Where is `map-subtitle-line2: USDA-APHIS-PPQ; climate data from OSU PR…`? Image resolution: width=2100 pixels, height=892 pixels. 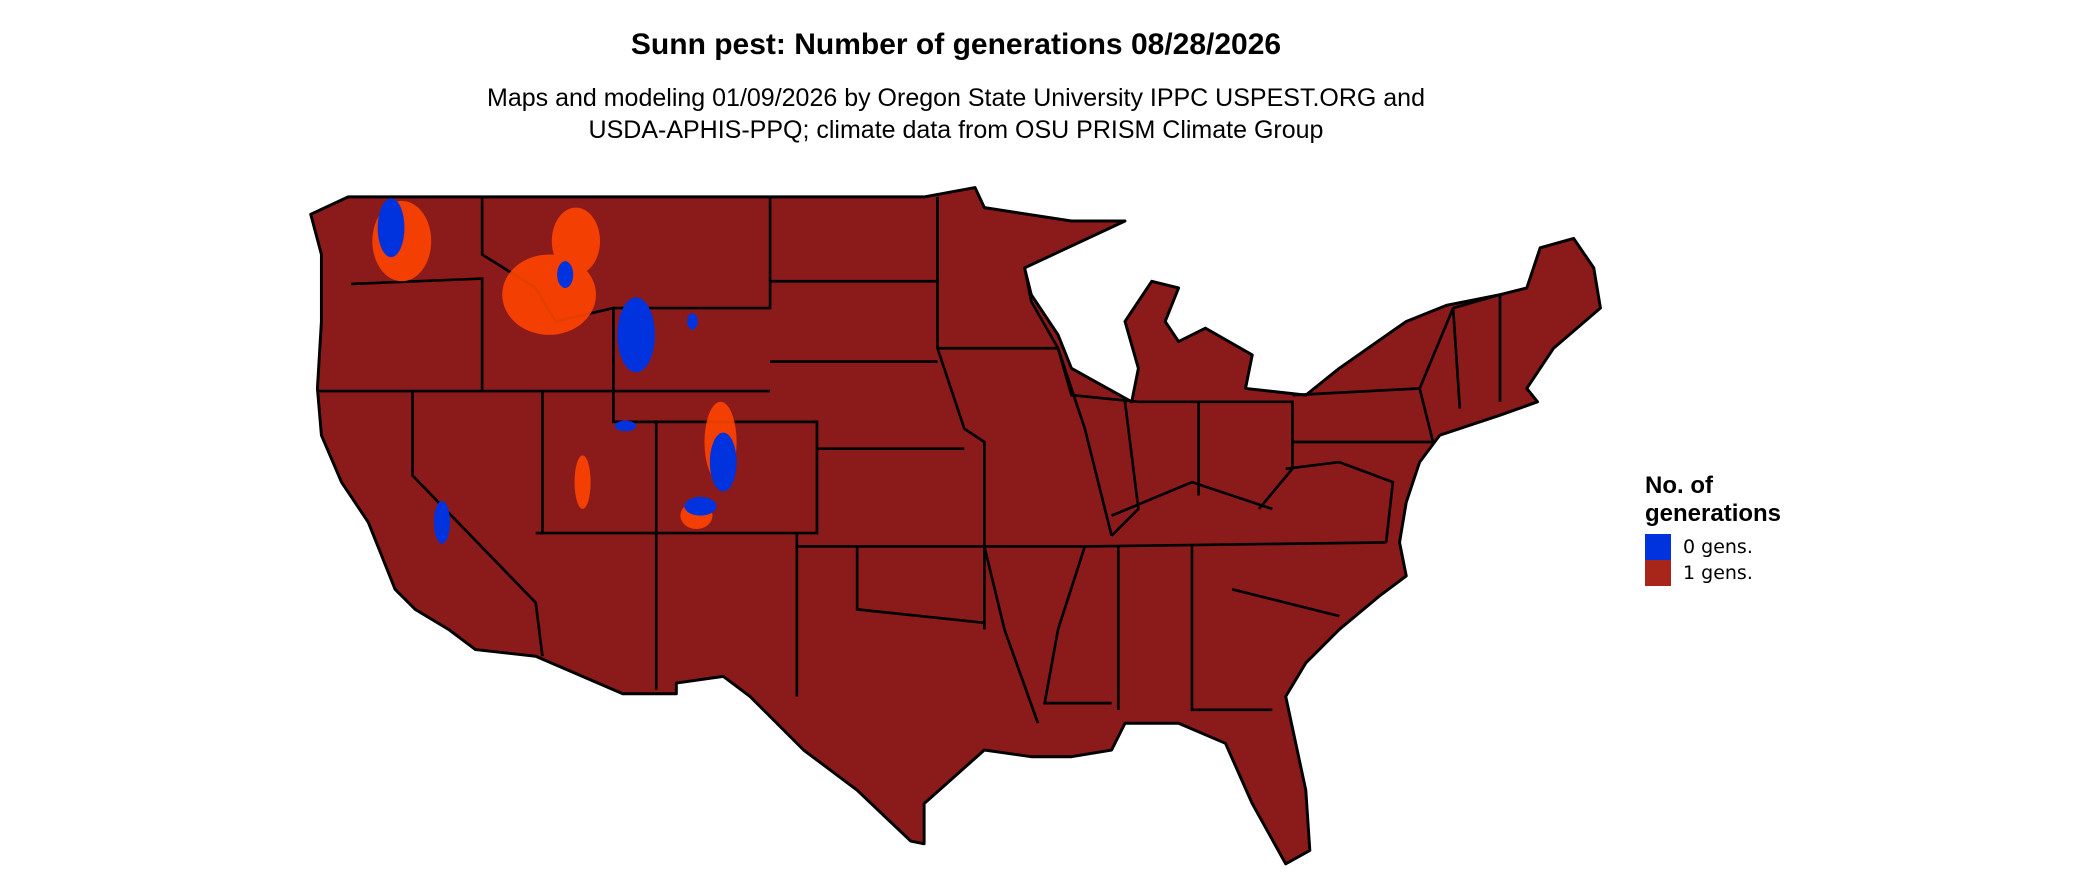 map-subtitle-line2: USDA-APHIS-PPQ; climate data from OSU PR… is located at coordinates (956, 130).